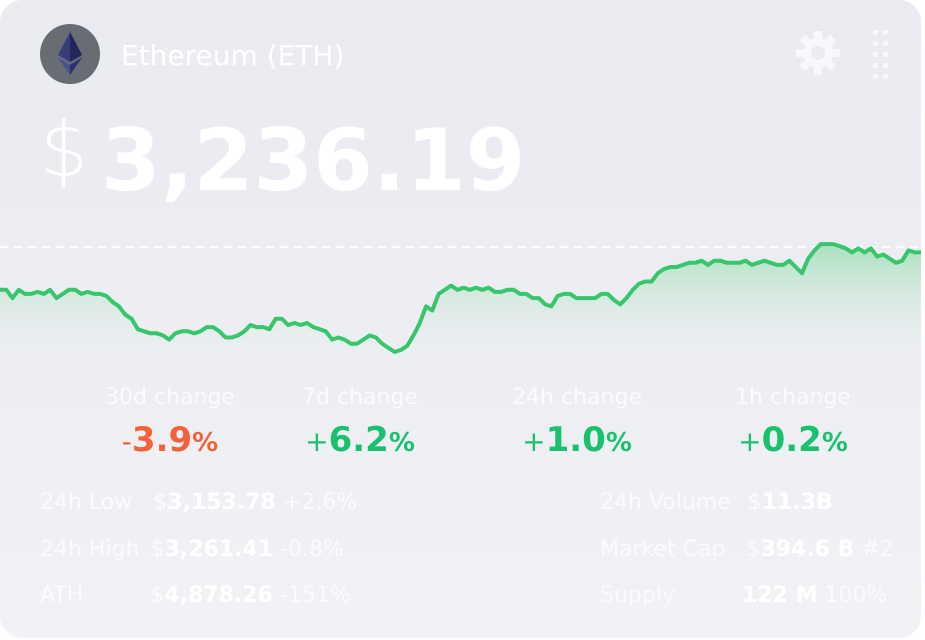 The image size is (925, 640). I want to click on stat-supply: Supply 122 M 100%, so click(743, 595).